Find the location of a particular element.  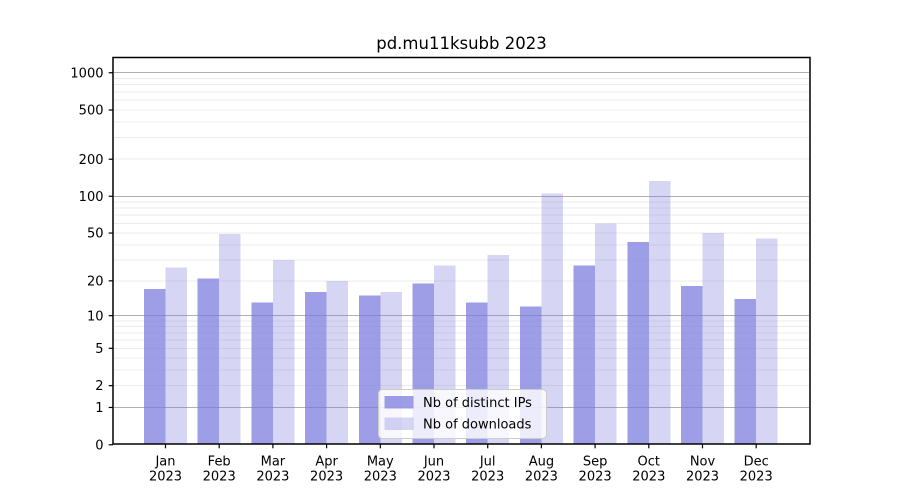

y-tick-label: 1000 is located at coordinates (86, 73).